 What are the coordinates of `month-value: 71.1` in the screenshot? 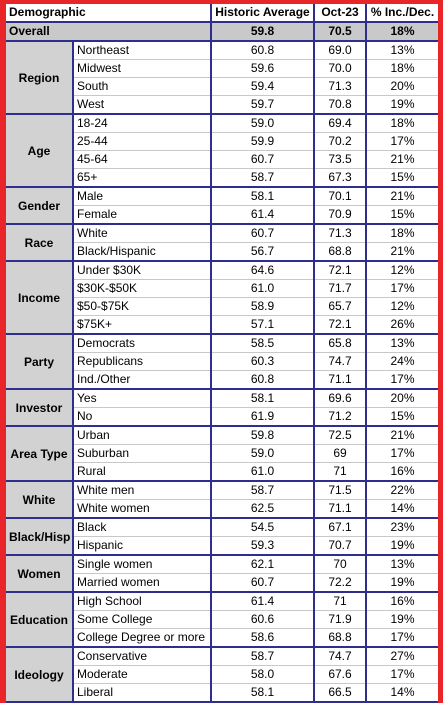 It's located at (339, 380).